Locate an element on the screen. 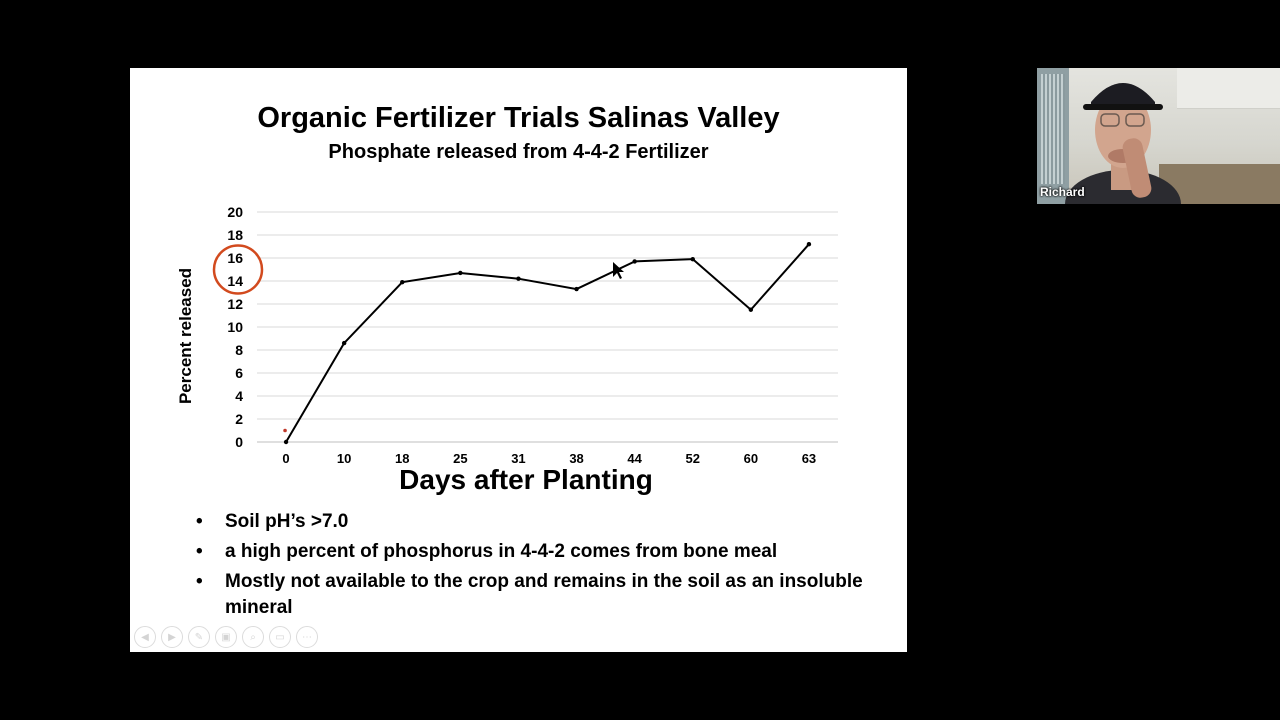 The image size is (1280, 720). laser-pointer-dot is located at coordinates (285, 430).